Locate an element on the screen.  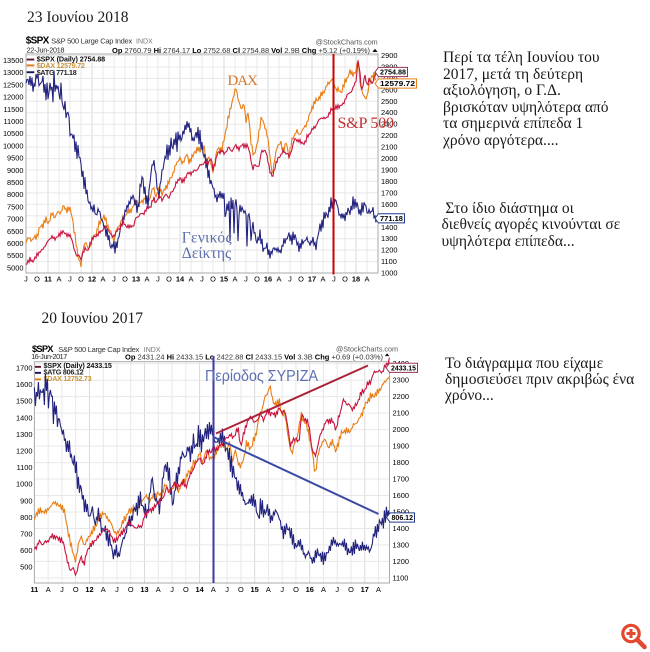
svg-text: 14 is located at coordinates (199, 589).